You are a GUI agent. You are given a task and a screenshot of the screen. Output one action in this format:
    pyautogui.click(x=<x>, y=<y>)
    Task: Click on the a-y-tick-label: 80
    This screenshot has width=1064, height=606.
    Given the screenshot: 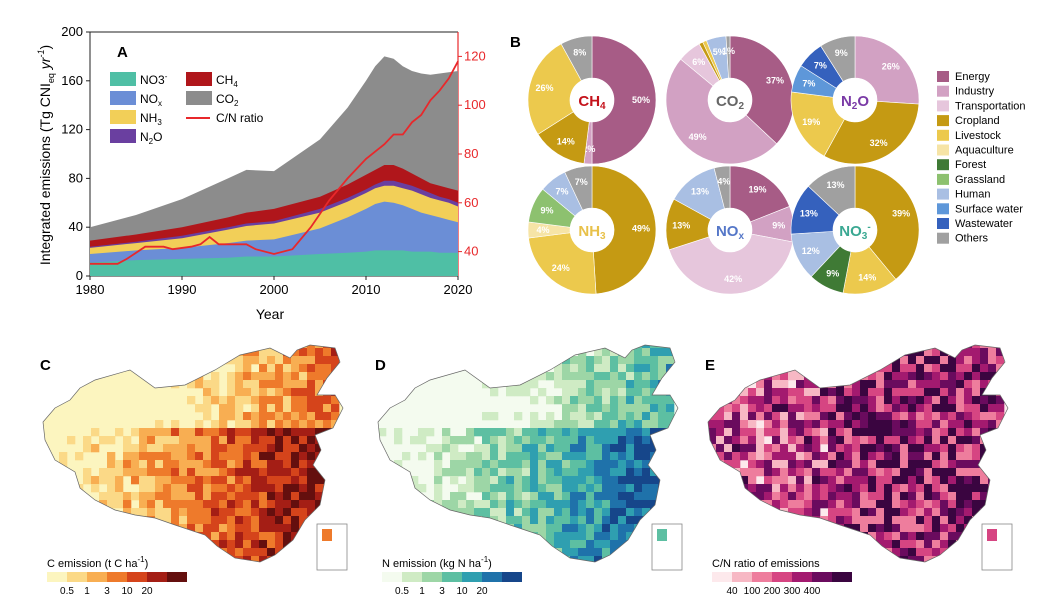 What is the action you would take?
    pyautogui.click(x=76, y=177)
    